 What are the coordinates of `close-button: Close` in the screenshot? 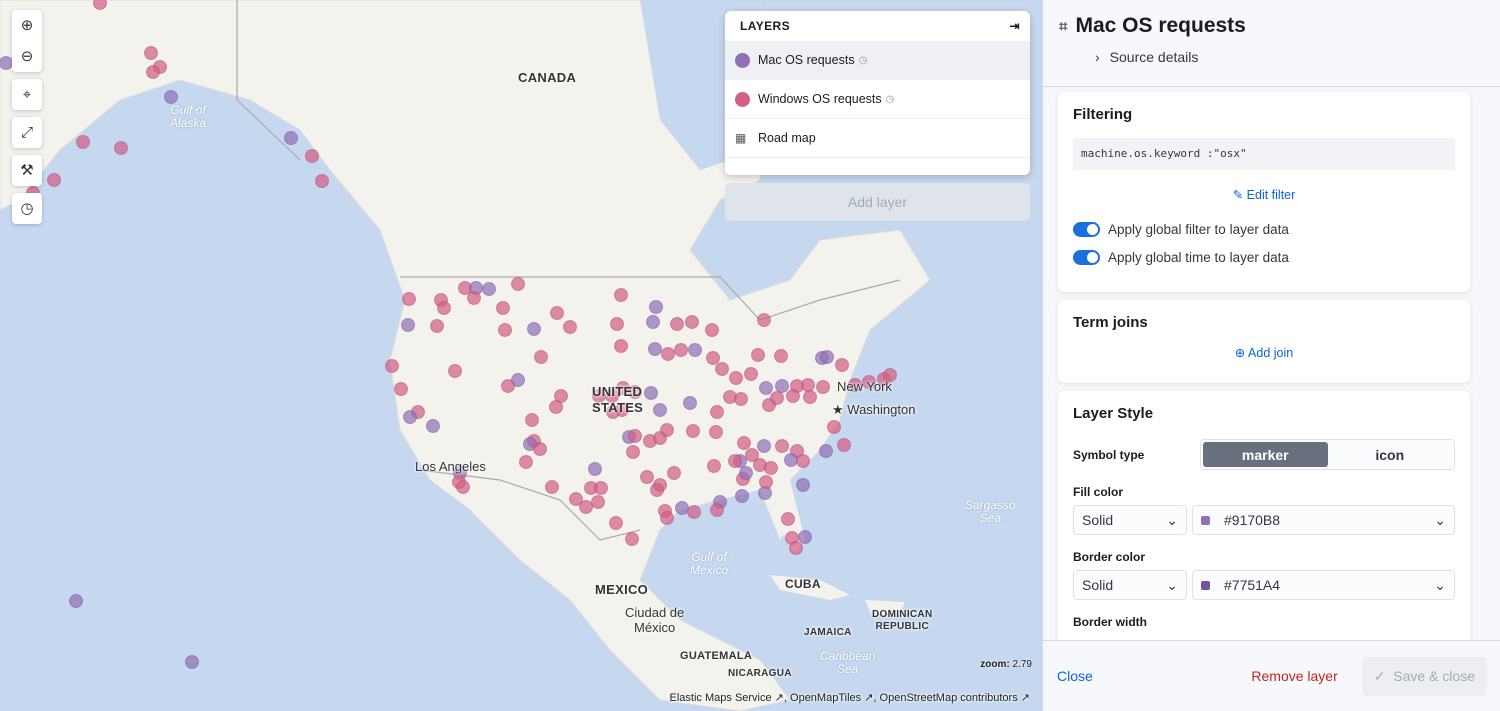 It's located at (1075, 676).